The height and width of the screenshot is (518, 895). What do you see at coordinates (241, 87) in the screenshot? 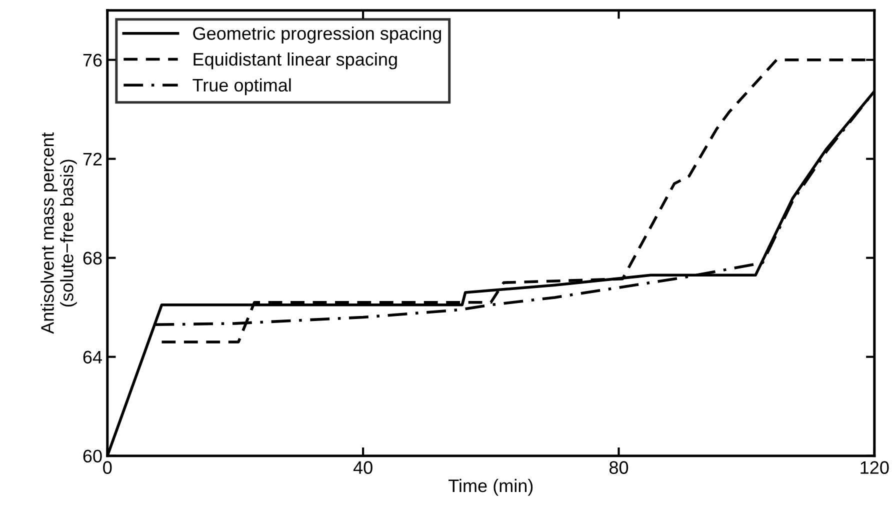
I see `legend-label: True optimal` at bounding box center [241, 87].